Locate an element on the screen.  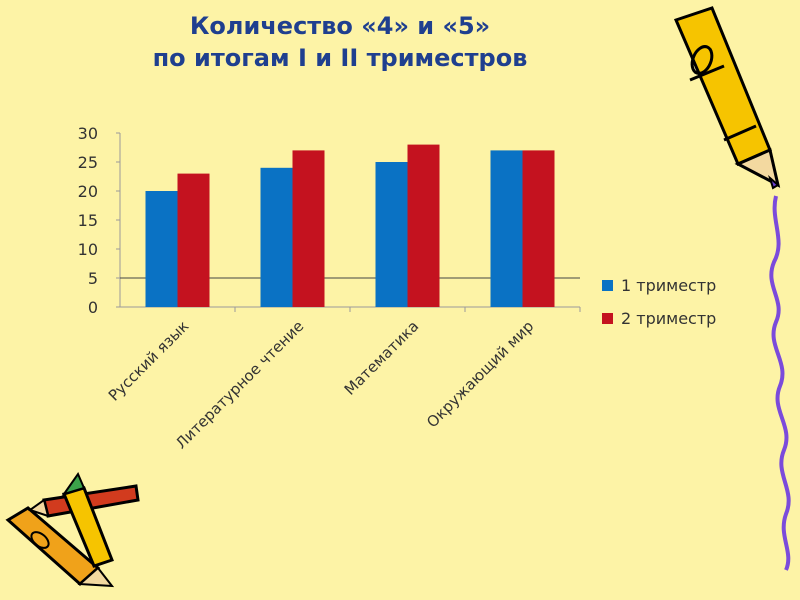
y-tick-label: 30 is located at coordinates (88, 133).